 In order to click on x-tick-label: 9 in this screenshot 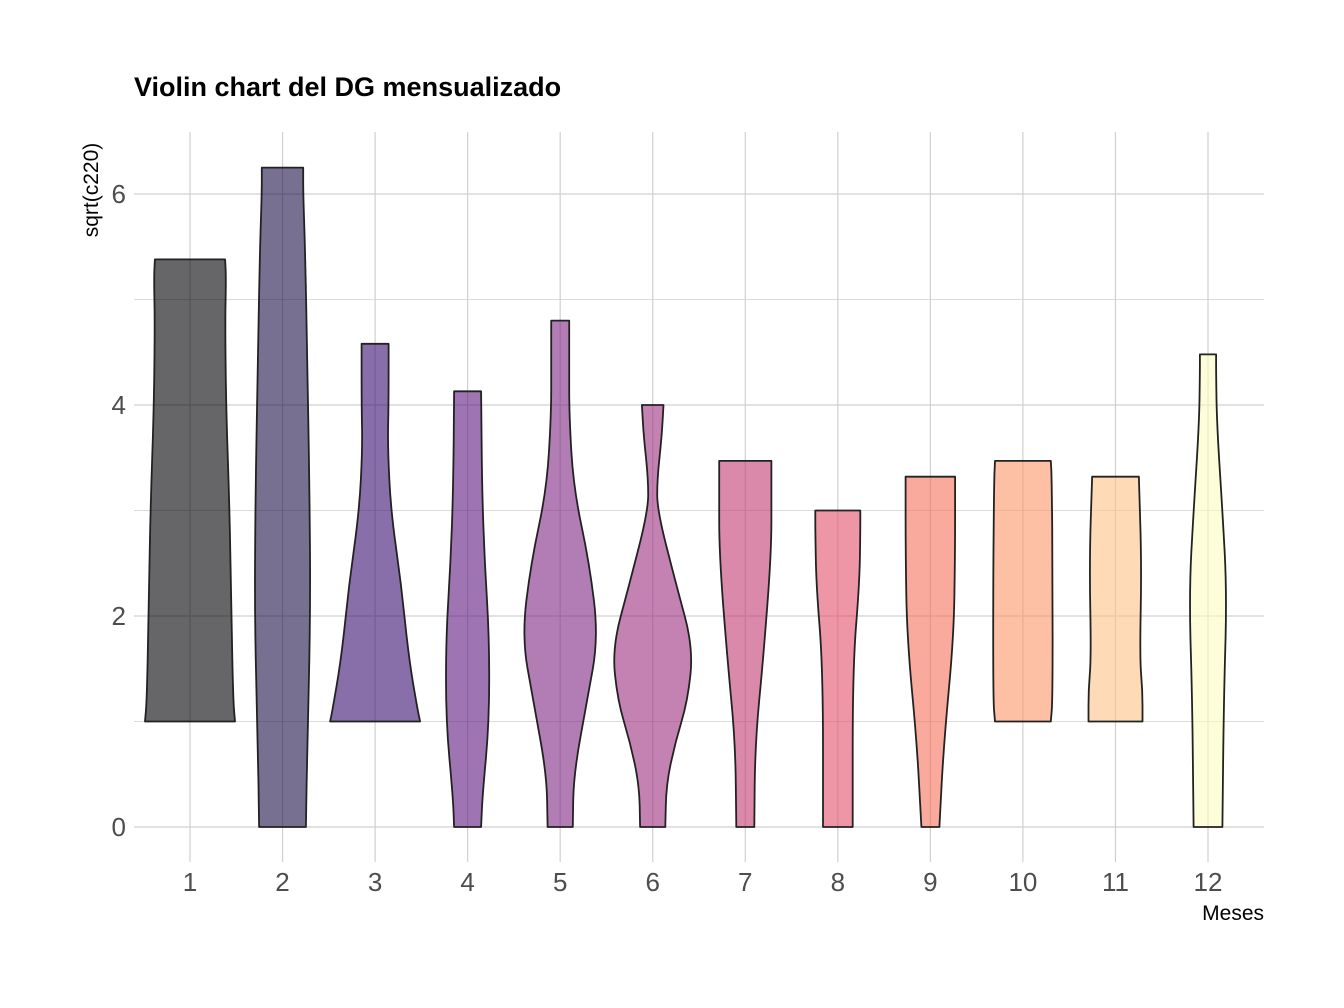, I will do `click(930, 882)`.